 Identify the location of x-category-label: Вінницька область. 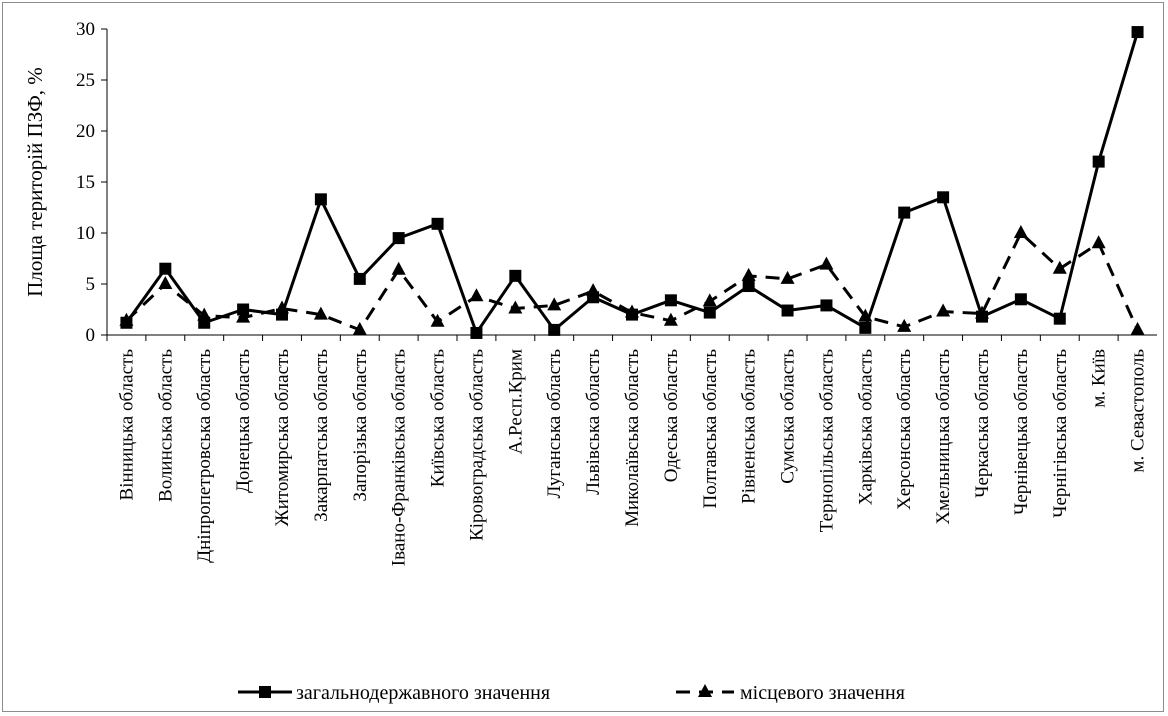
(126, 425).